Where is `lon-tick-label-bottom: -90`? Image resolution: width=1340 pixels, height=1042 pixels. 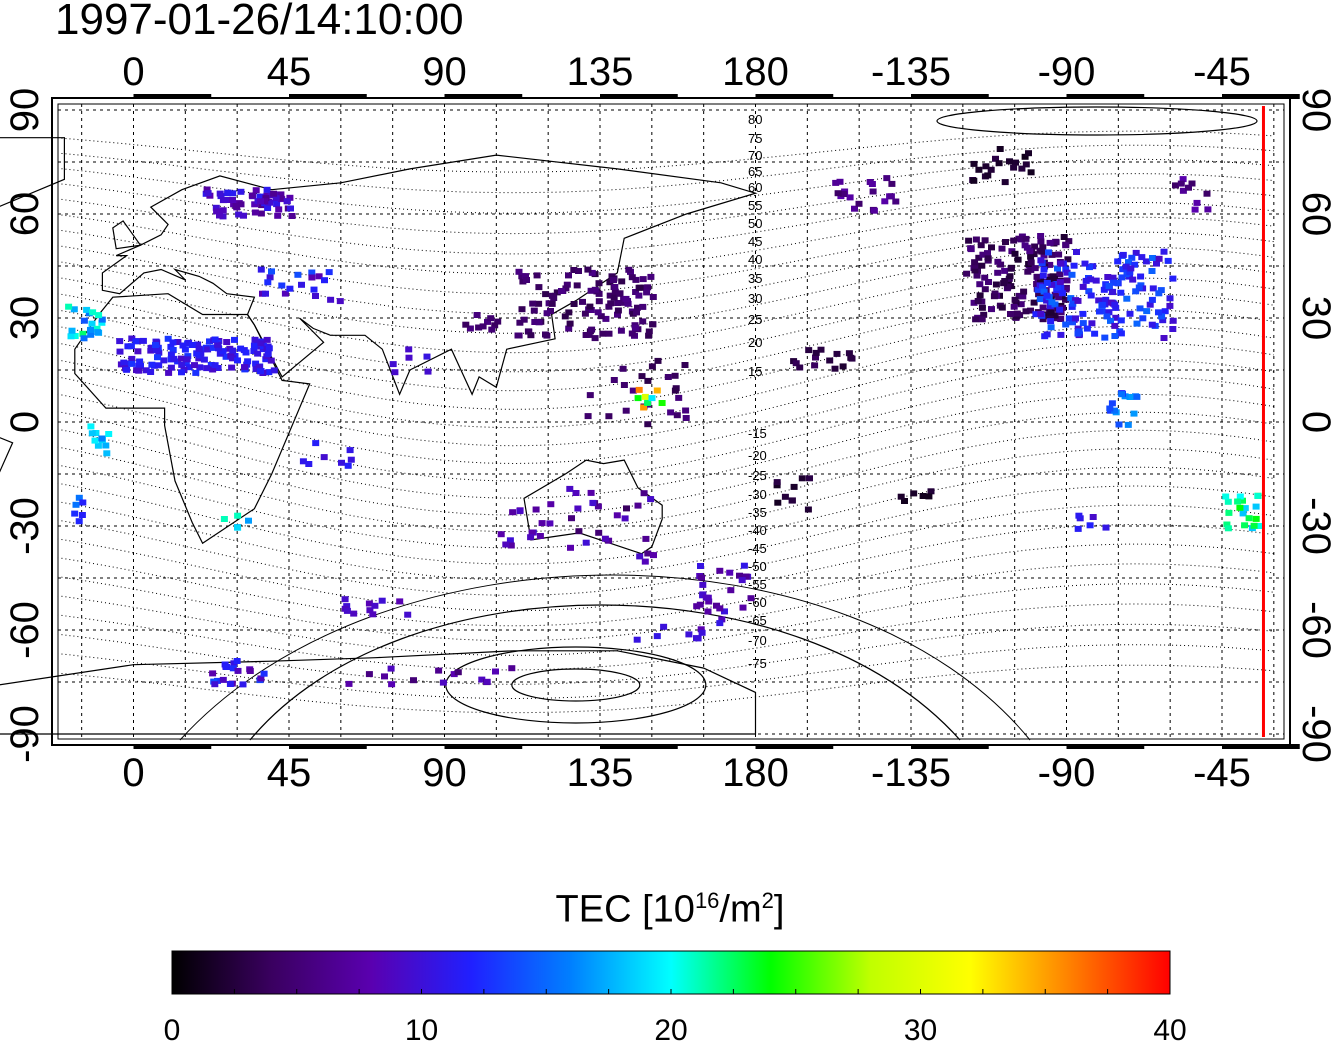
lon-tick-label-bottom: -90 is located at coordinates (1067, 773).